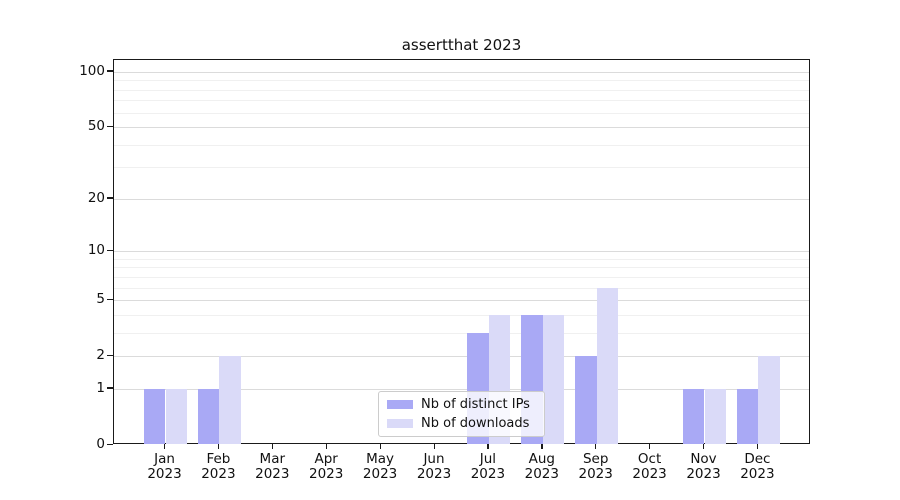 The image size is (900, 500). Describe the element at coordinates (461, 414) in the screenshot. I see `legend: Nb of distinct IPs Nb of downloads` at that location.